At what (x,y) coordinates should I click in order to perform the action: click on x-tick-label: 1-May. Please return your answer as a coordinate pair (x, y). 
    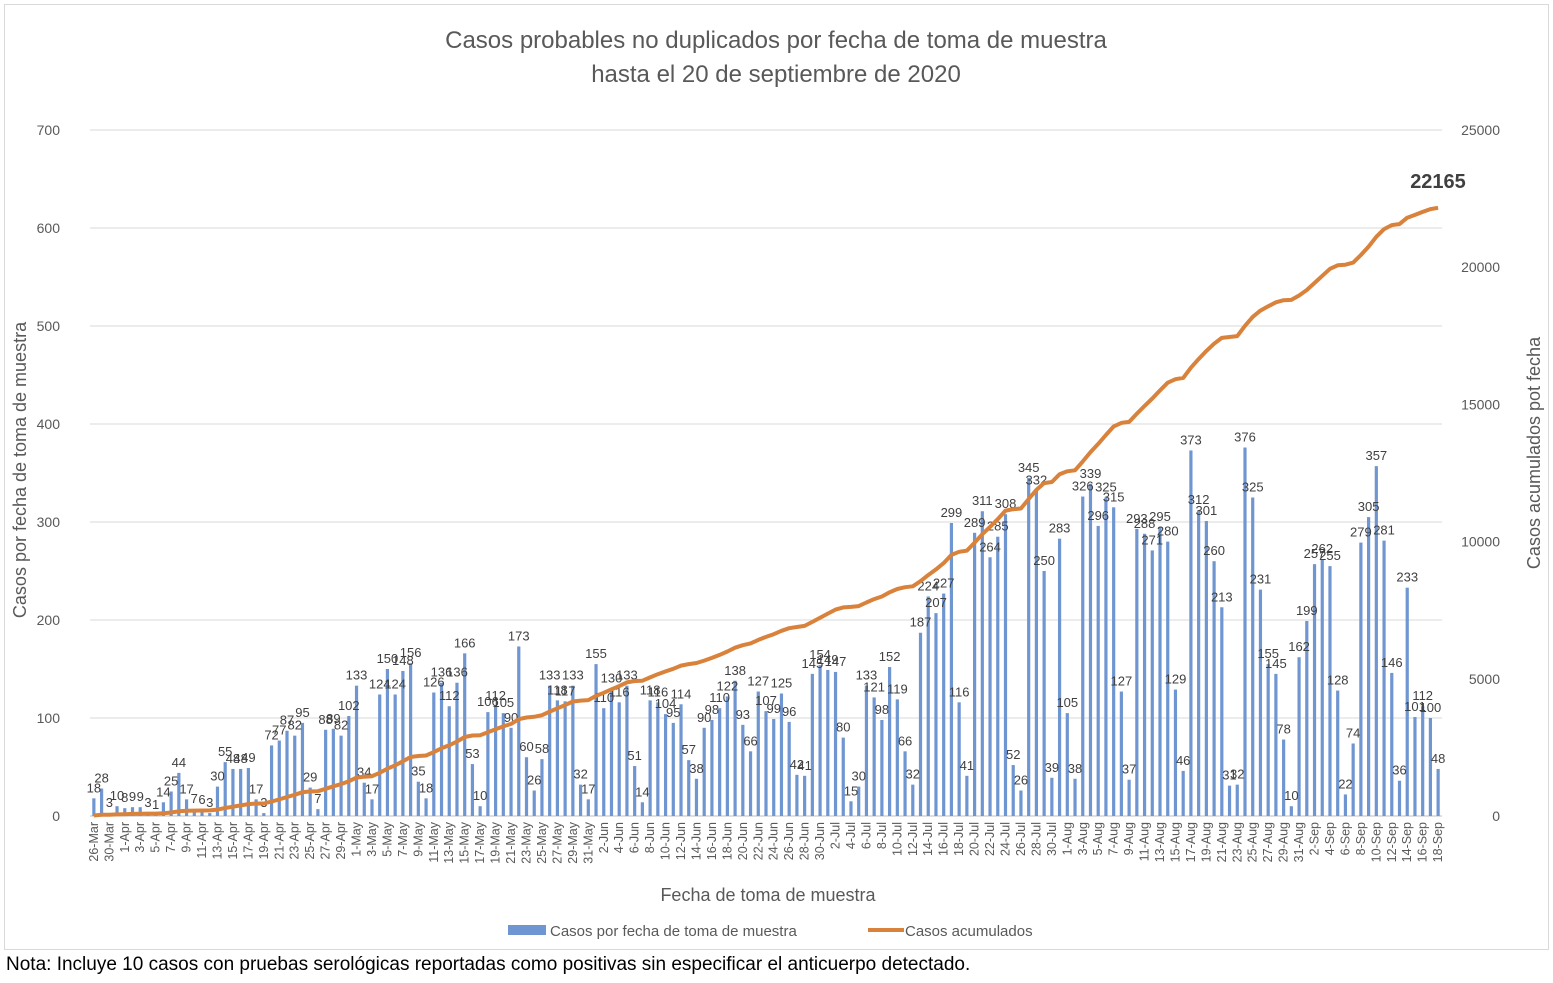
    Looking at the image, I should click on (357, 838).